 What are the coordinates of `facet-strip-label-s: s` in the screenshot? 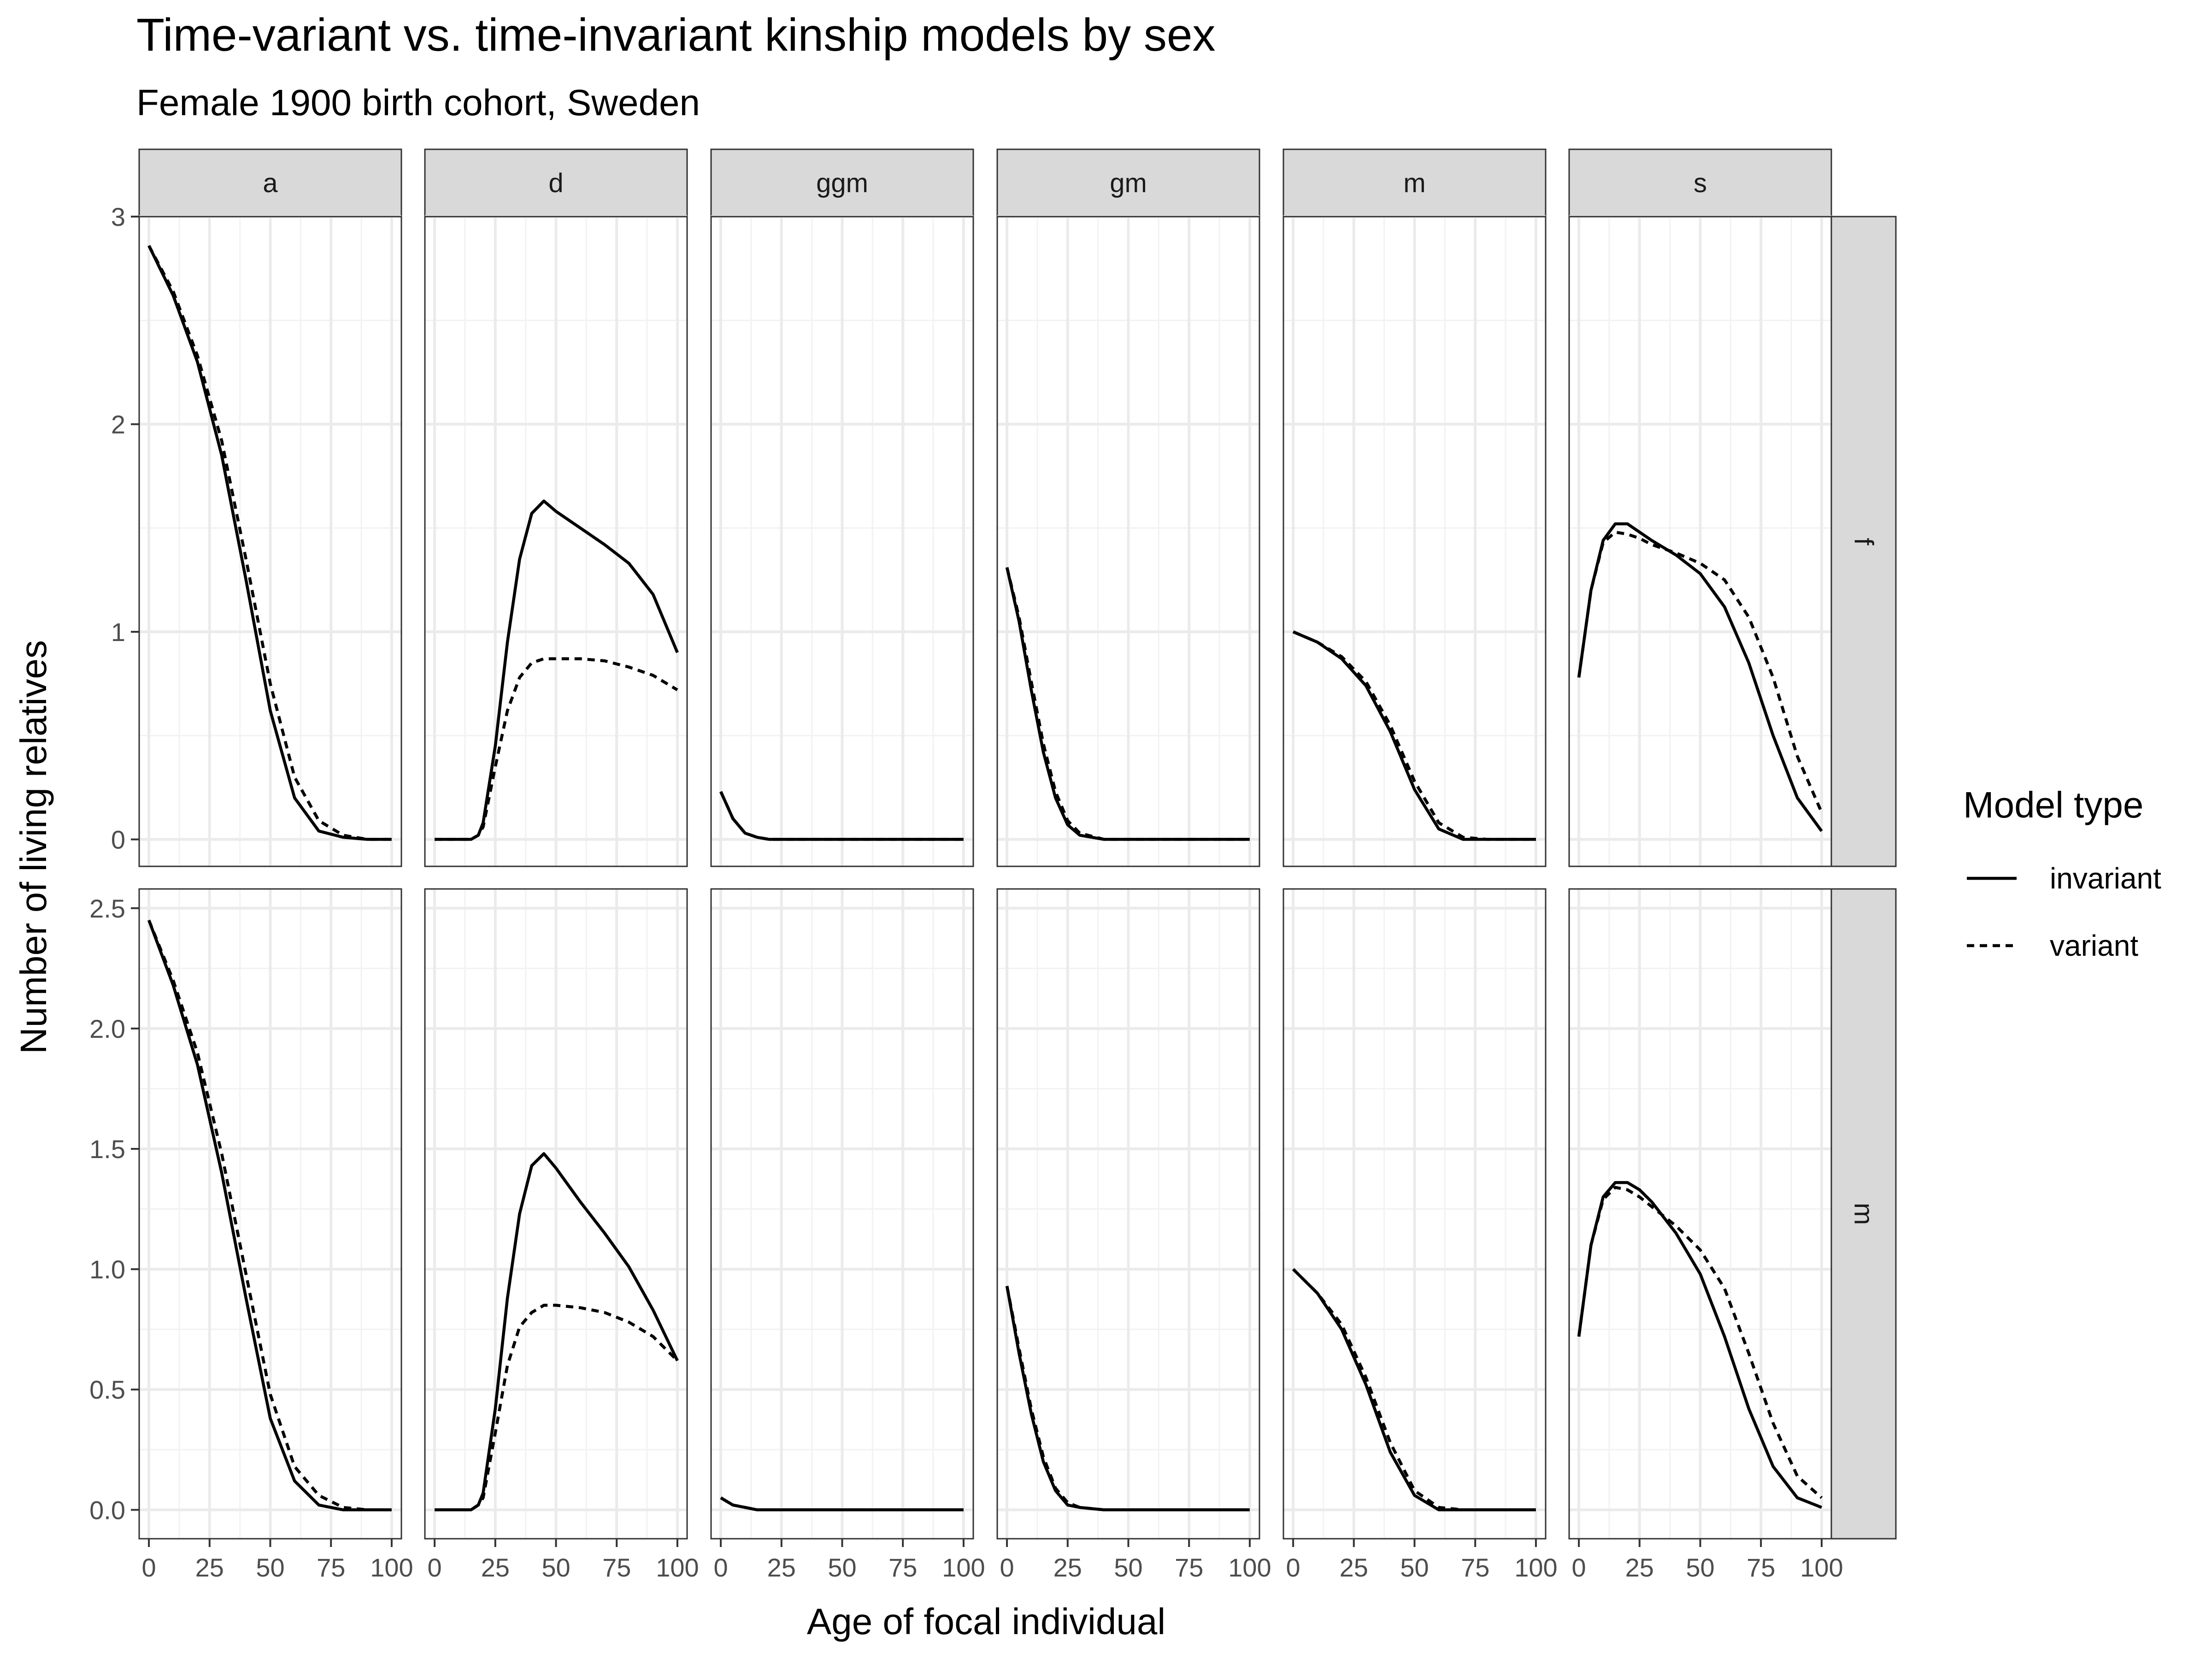 It's located at (1700, 183).